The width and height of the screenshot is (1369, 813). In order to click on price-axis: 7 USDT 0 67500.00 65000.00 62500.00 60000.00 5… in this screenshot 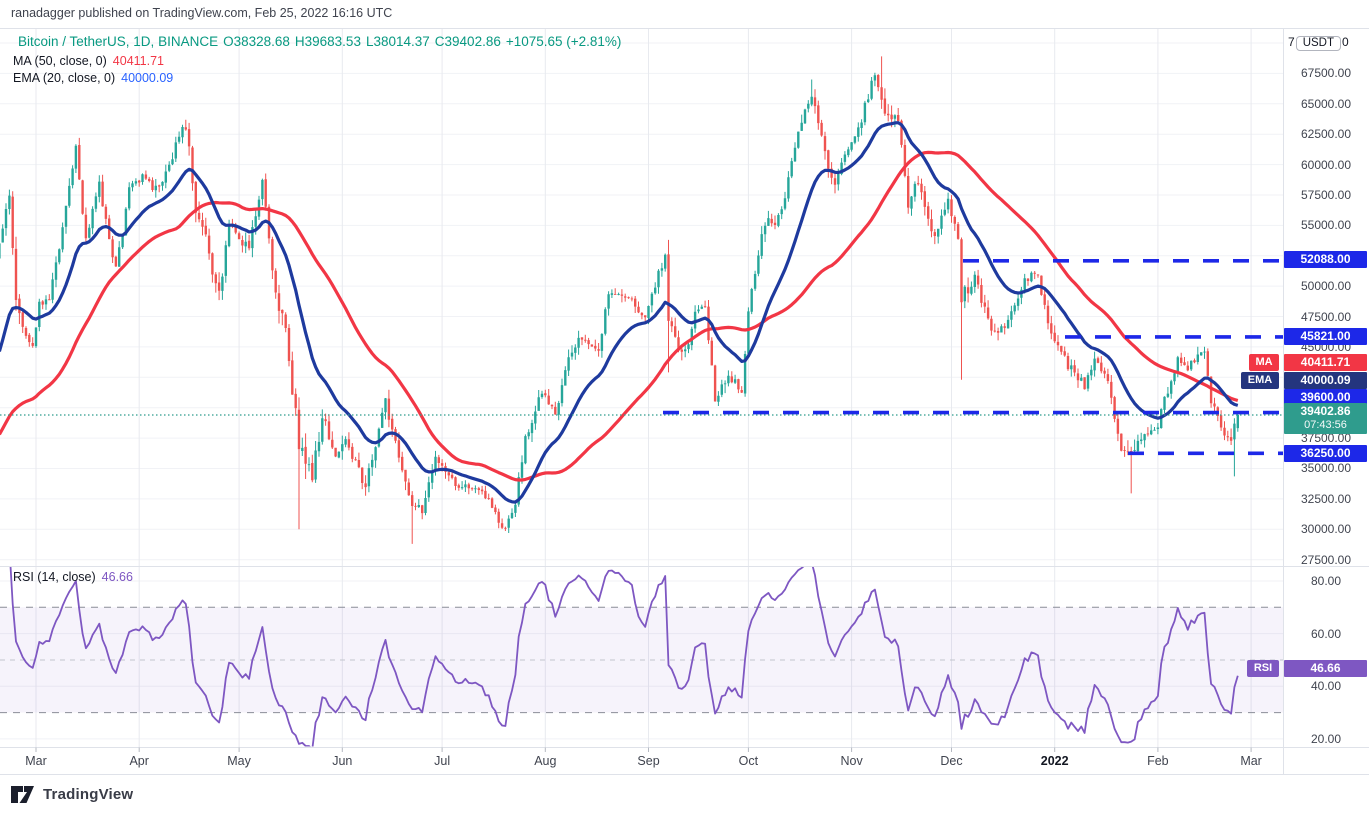, I will do `click(1305, 387)`.